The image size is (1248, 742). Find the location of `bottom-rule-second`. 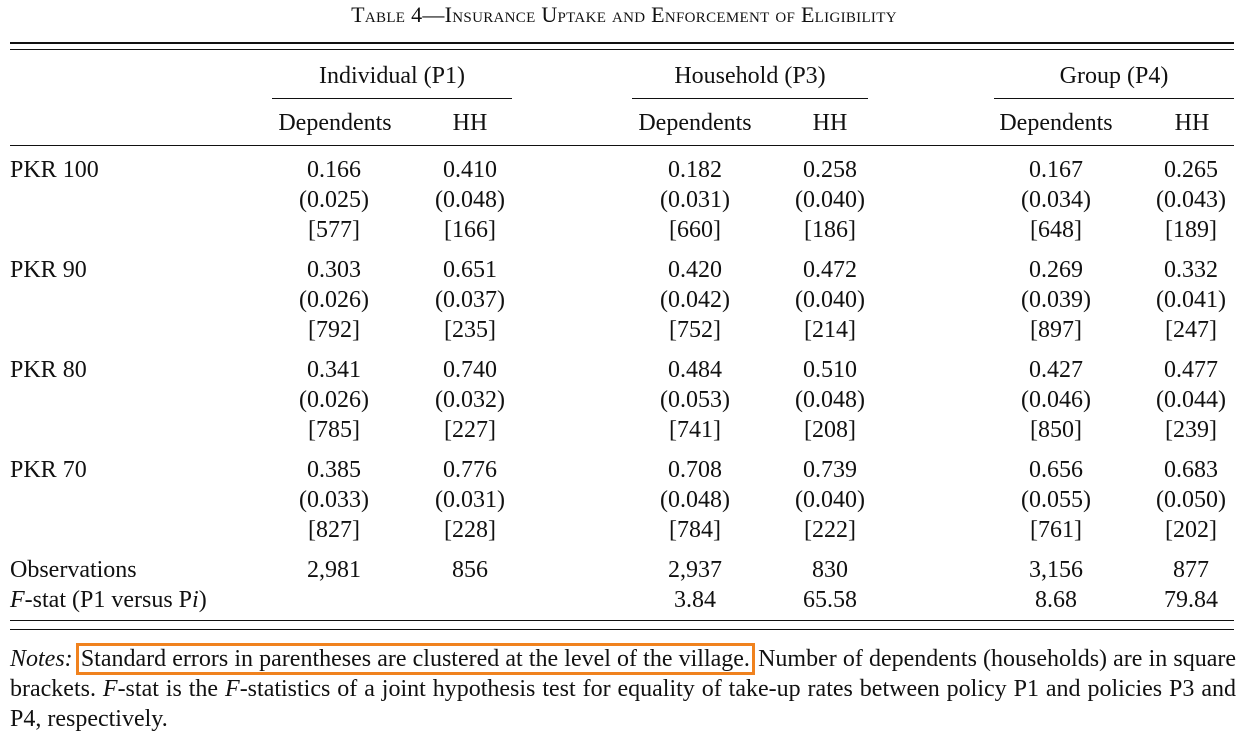

bottom-rule-second is located at coordinates (622, 629).